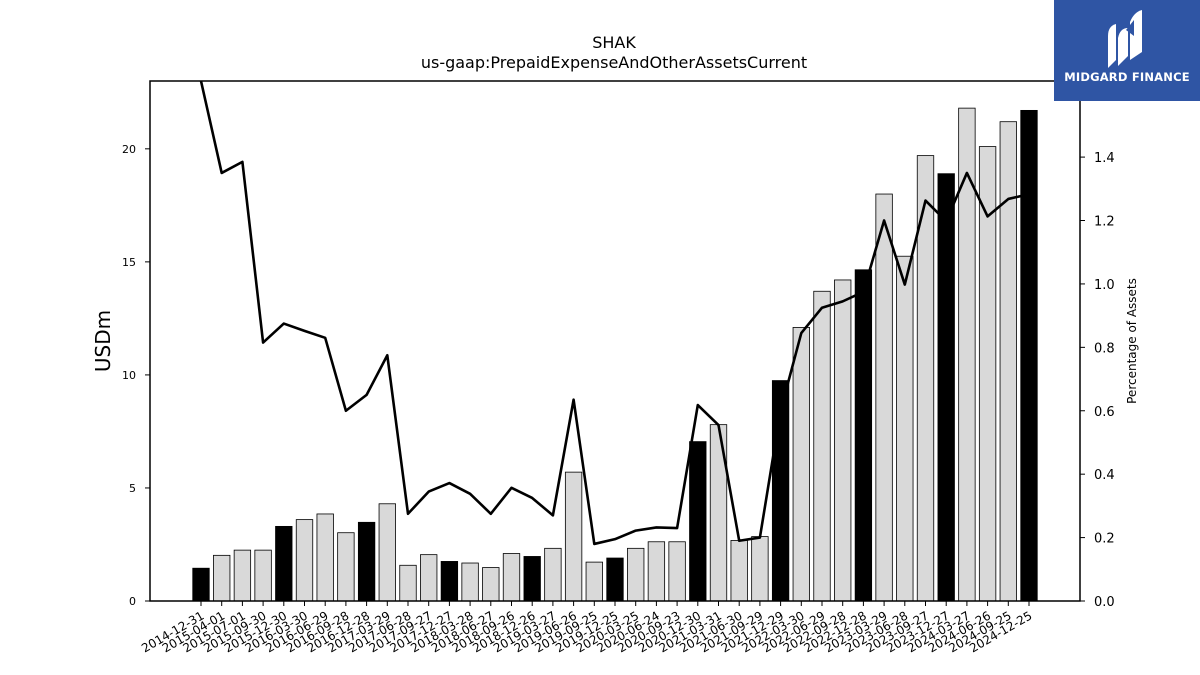 This screenshot has width=1200, height=675. I want to click on y-axis-label: USDm, so click(103, 341).